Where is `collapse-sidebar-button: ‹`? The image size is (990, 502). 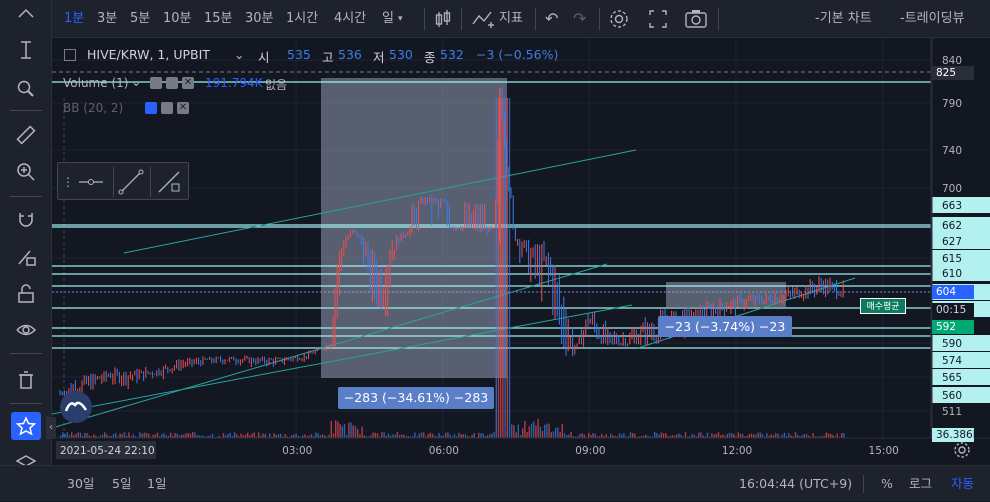 collapse-sidebar-button: ‹ is located at coordinates (51, 428).